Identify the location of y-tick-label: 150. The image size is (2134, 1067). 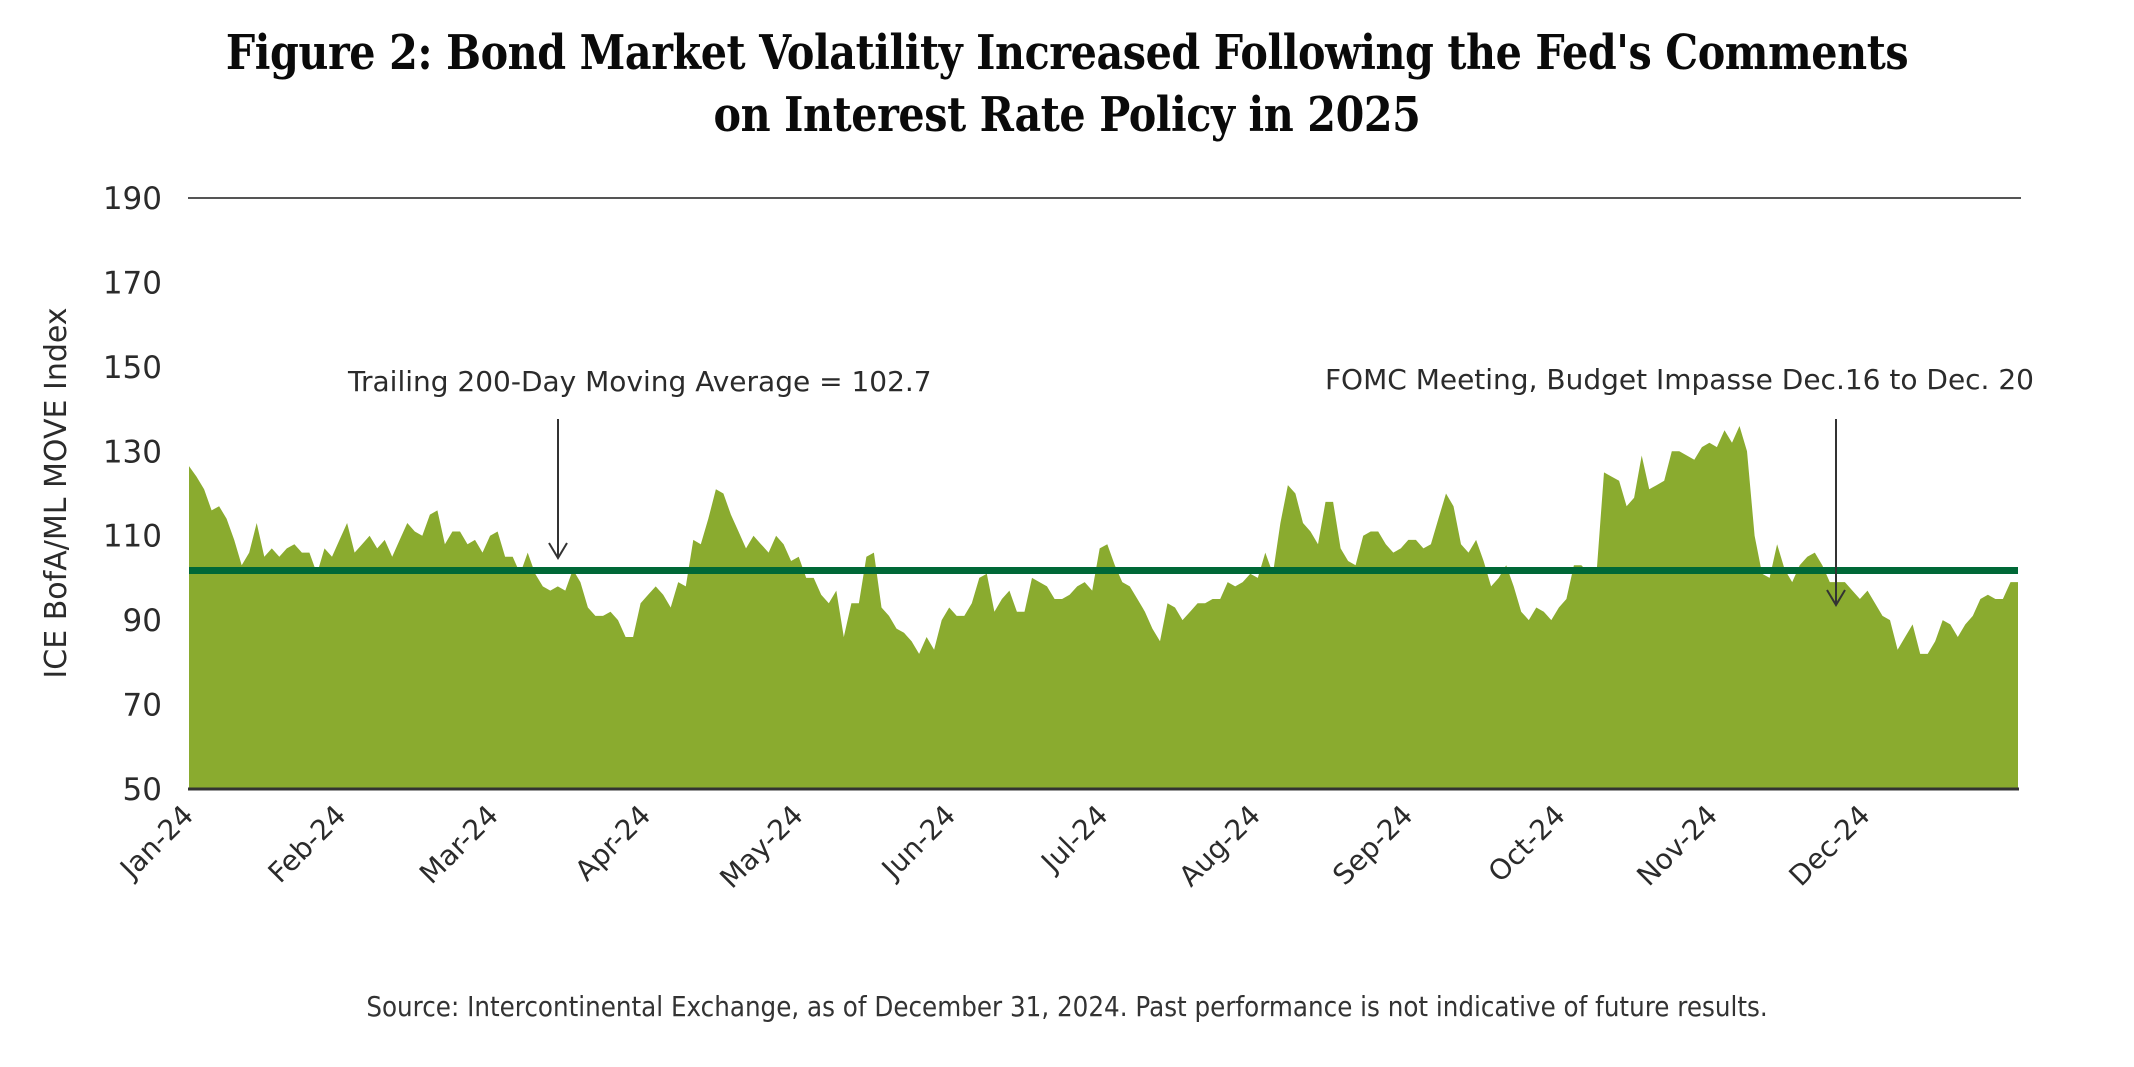
(132, 368).